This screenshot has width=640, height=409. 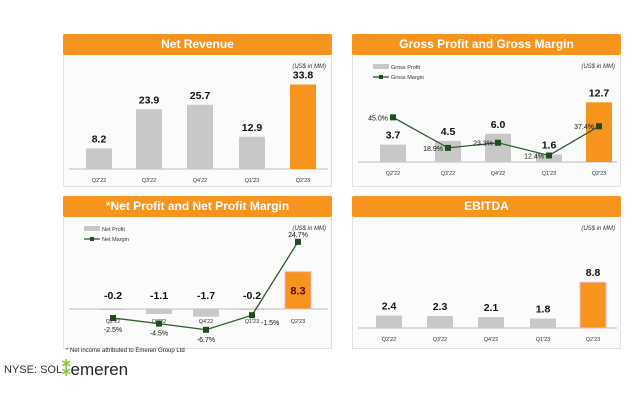 I want to click on data-label: 4.5, so click(x=448, y=132).